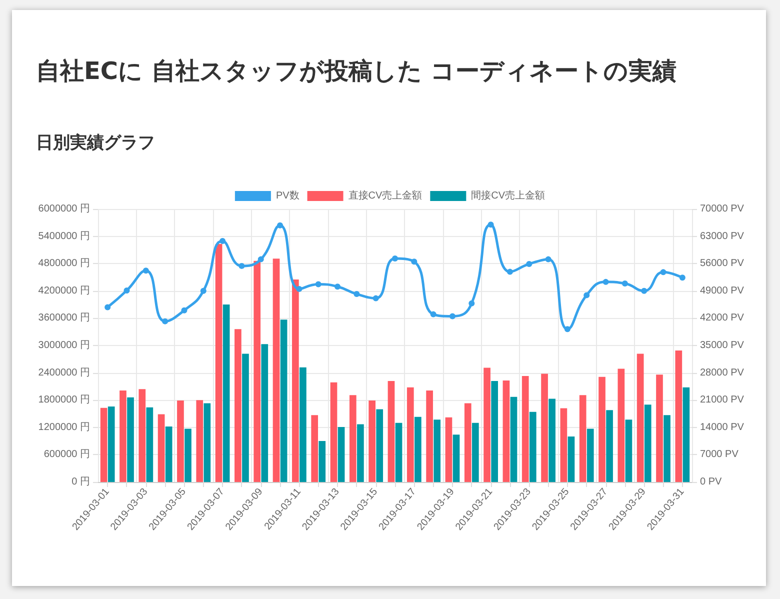 The height and width of the screenshot is (599, 780). I want to click on y-tick-label: 2400000 円, so click(64, 372).